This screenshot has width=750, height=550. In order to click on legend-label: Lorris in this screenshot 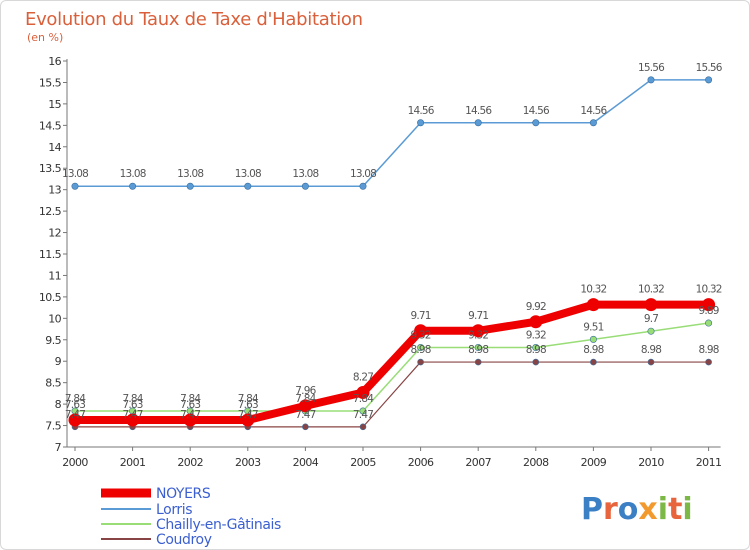, I will do `click(174, 510)`.